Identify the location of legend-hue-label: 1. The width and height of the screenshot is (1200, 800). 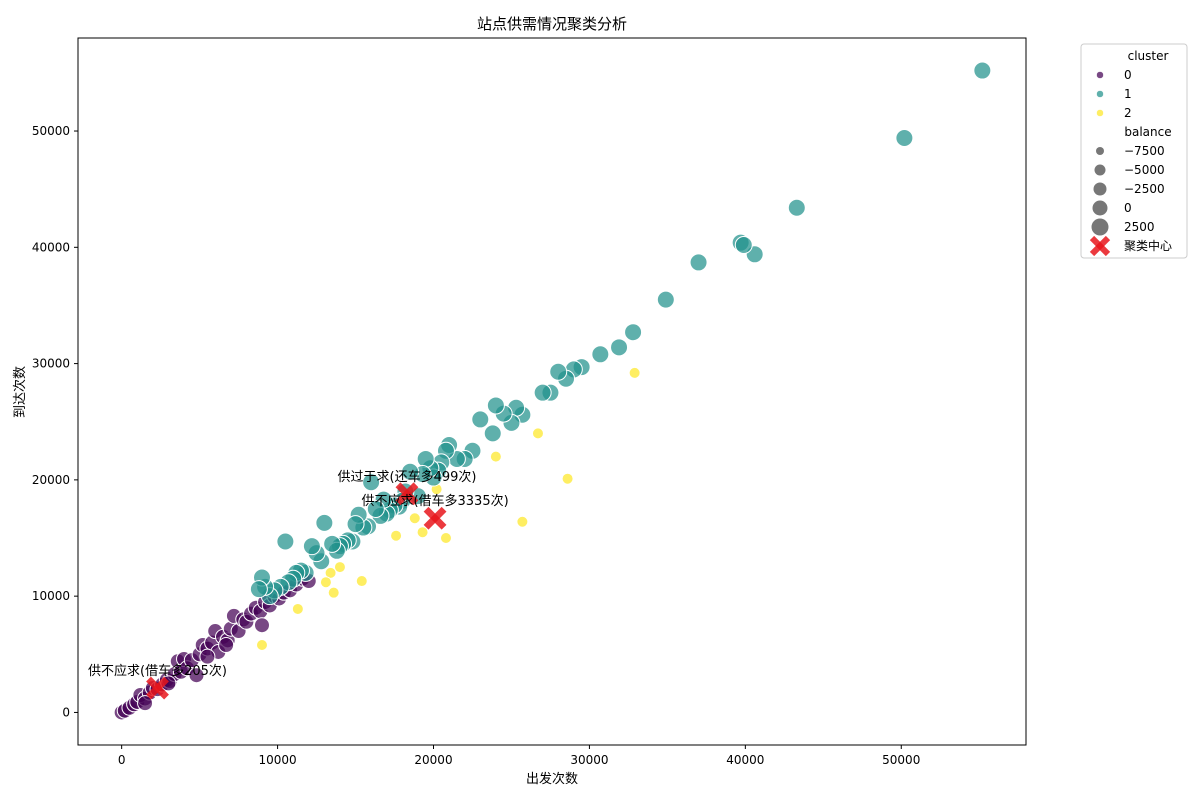
(1128, 94).